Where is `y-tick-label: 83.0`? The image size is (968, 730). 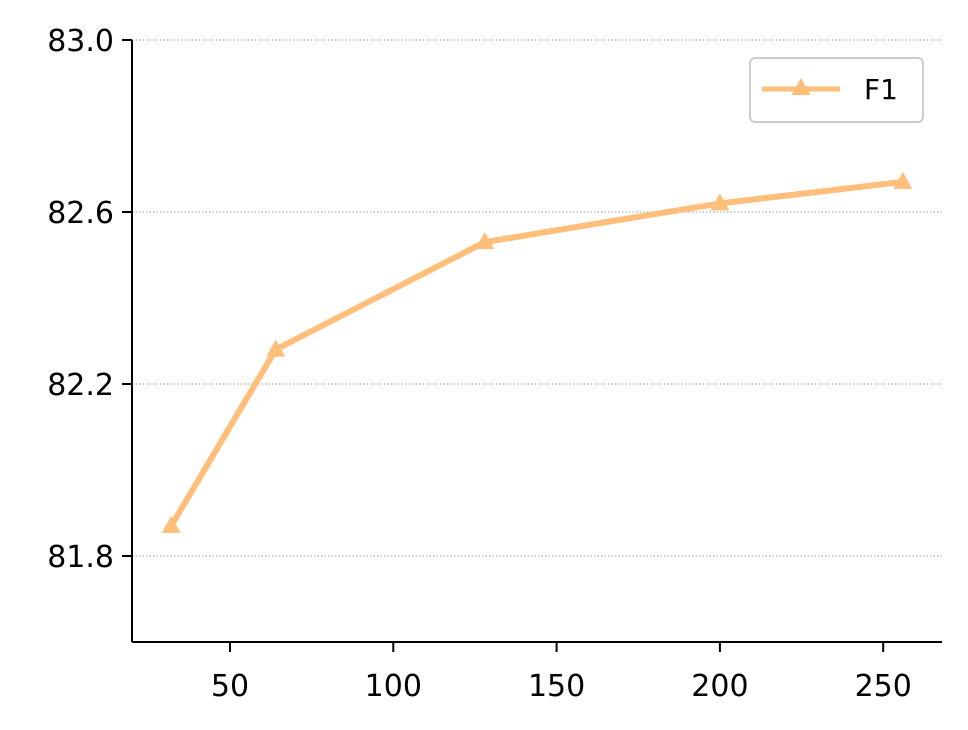 y-tick-label: 83.0 is located at coordinates (80, 41).